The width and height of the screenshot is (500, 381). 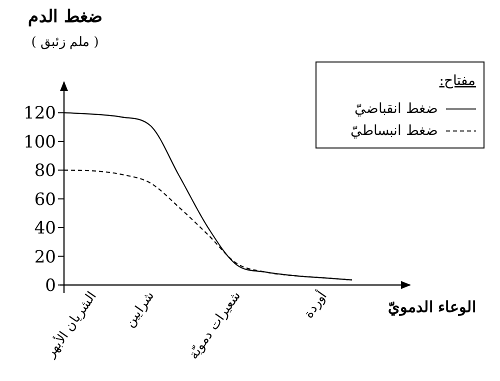 I want to click on y-tick-label: 0, so click(x=50, y=286).